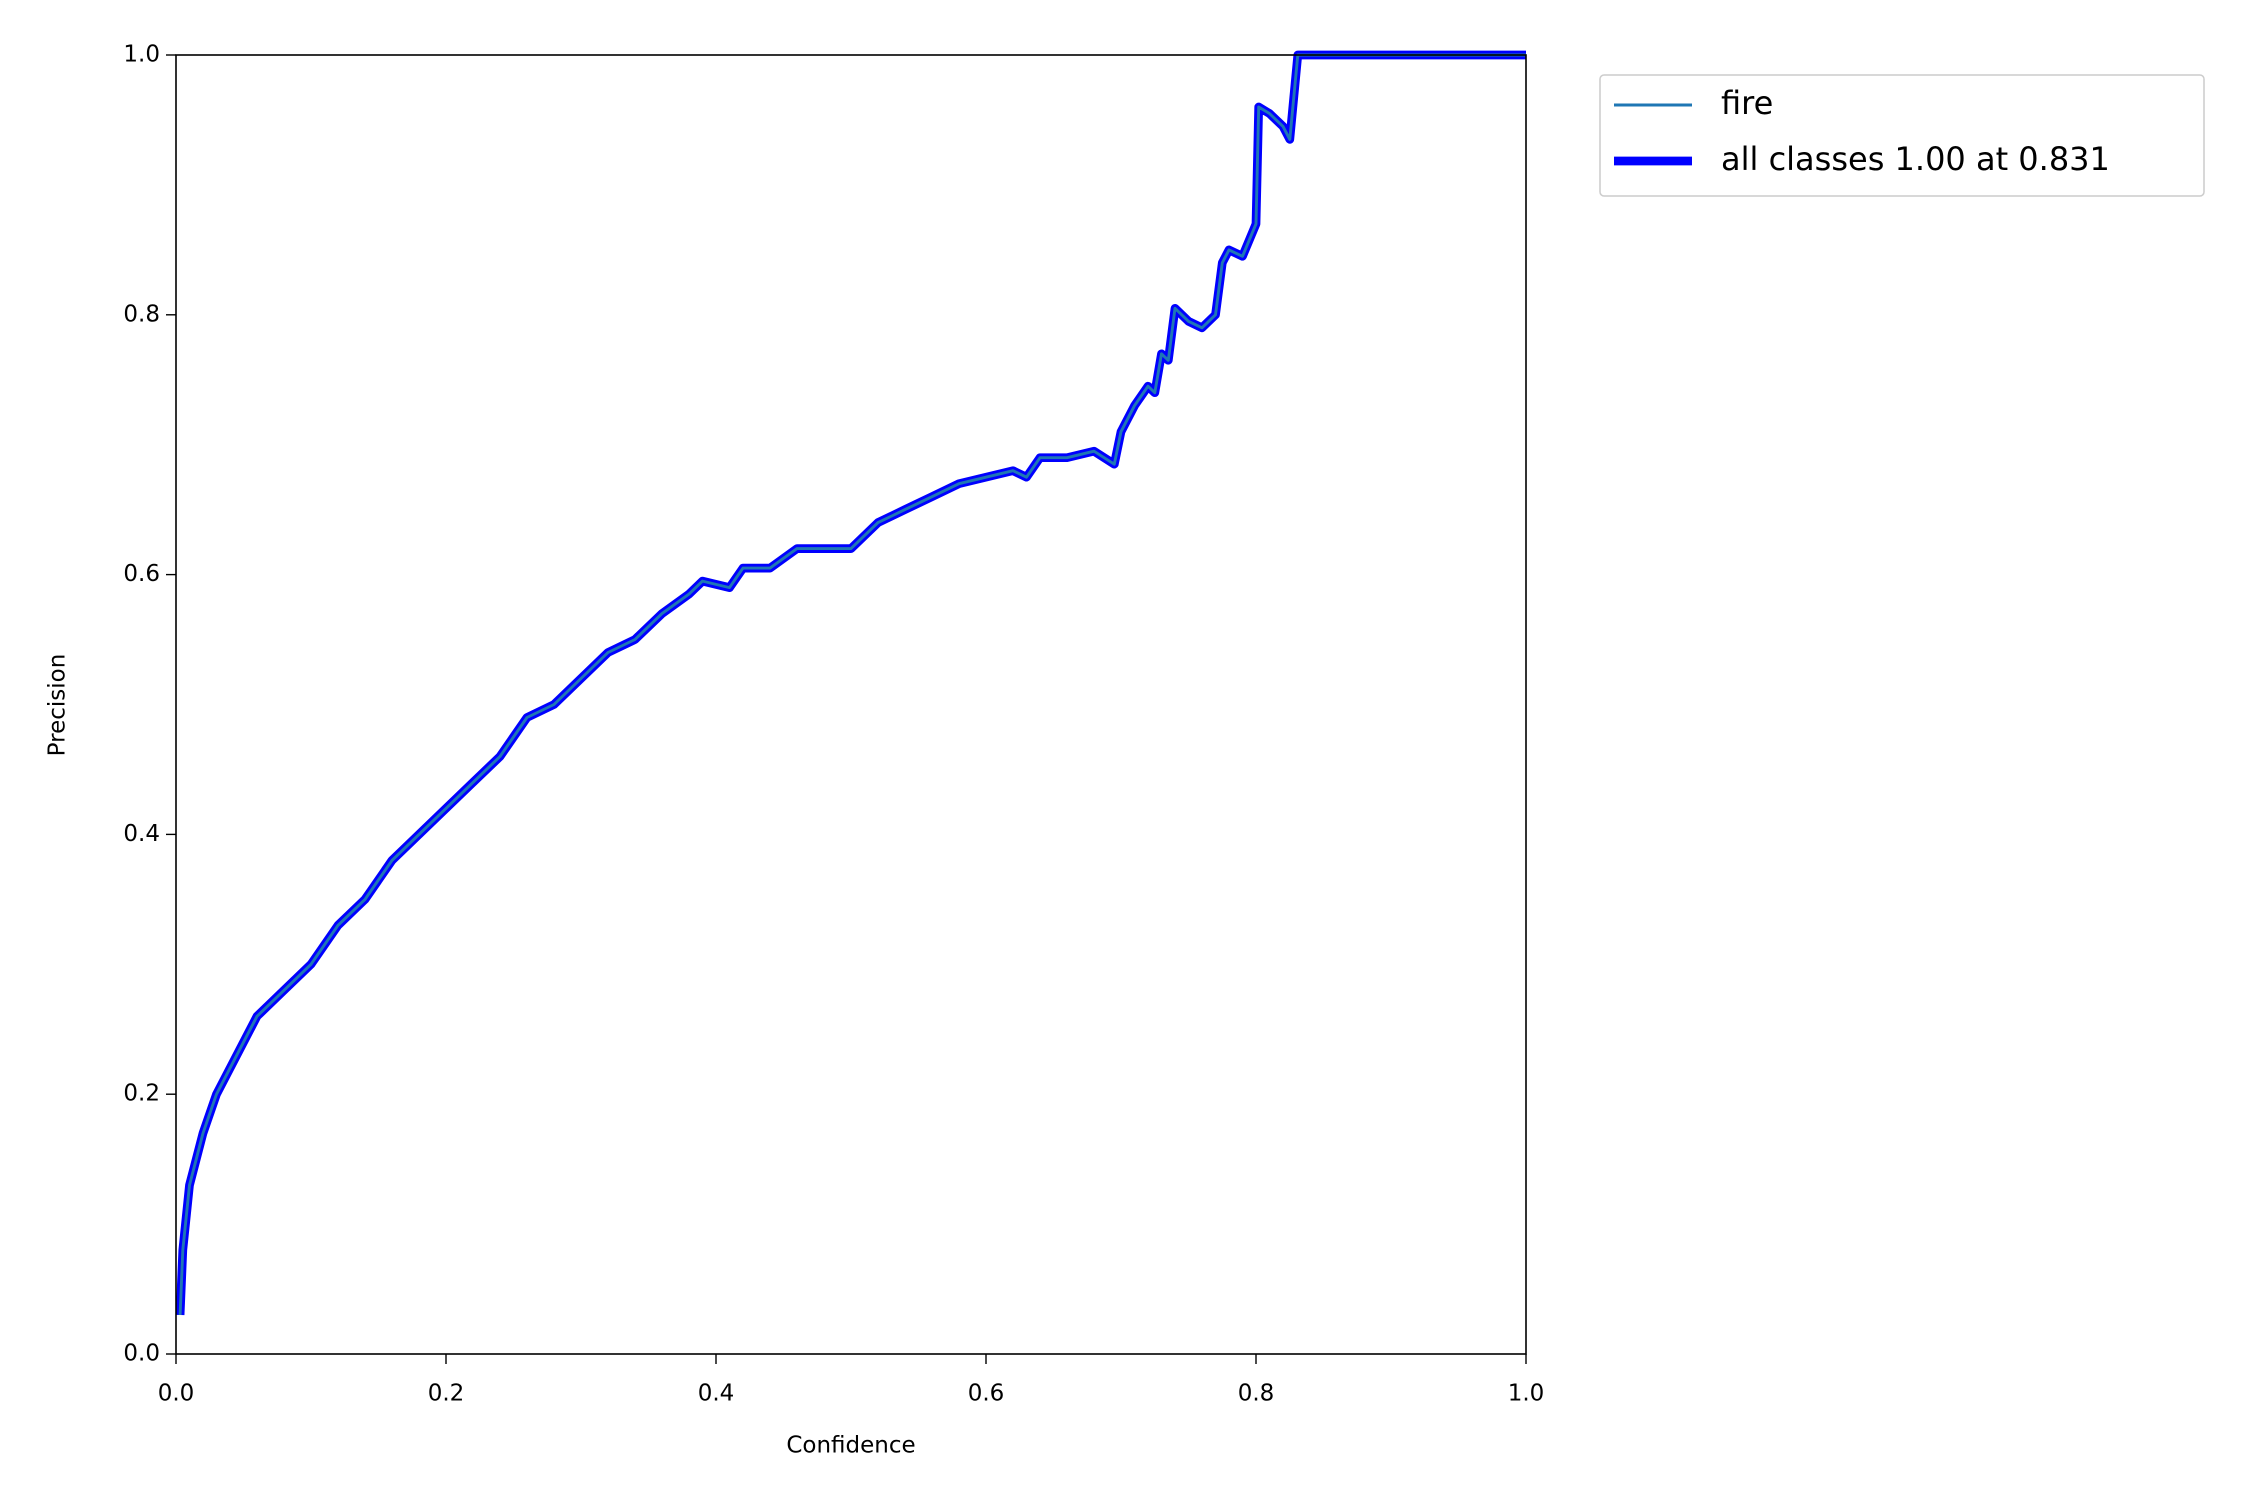 The width and height of the screenshot is (2250, 1500). Describe the element at coordinates (141, 1094) in the screenshot. I see `y-tick-label: 0.2` at that location.